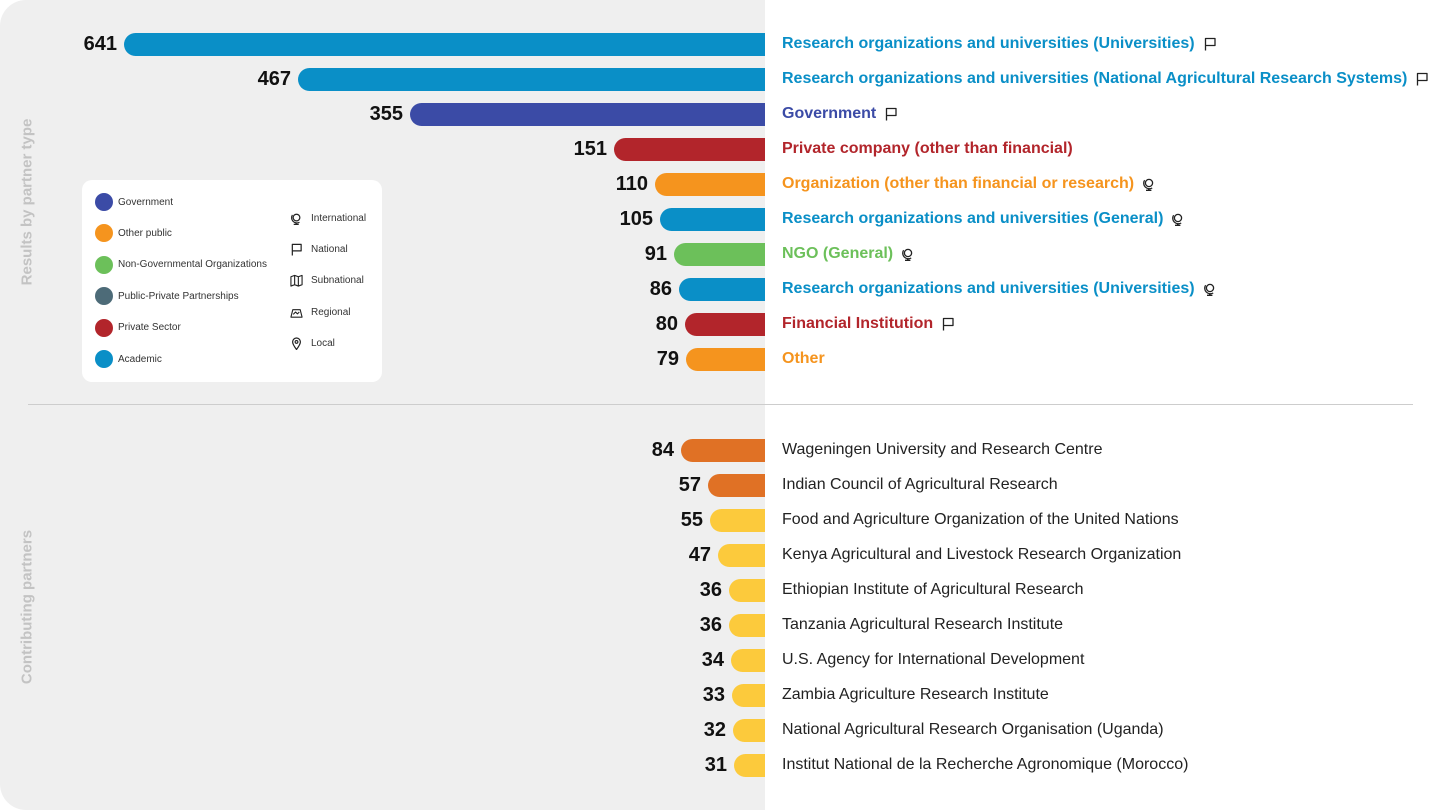 This screenshot has width=1440, height=810. I want to click on legend-scope-item: International, so click(328, 218).